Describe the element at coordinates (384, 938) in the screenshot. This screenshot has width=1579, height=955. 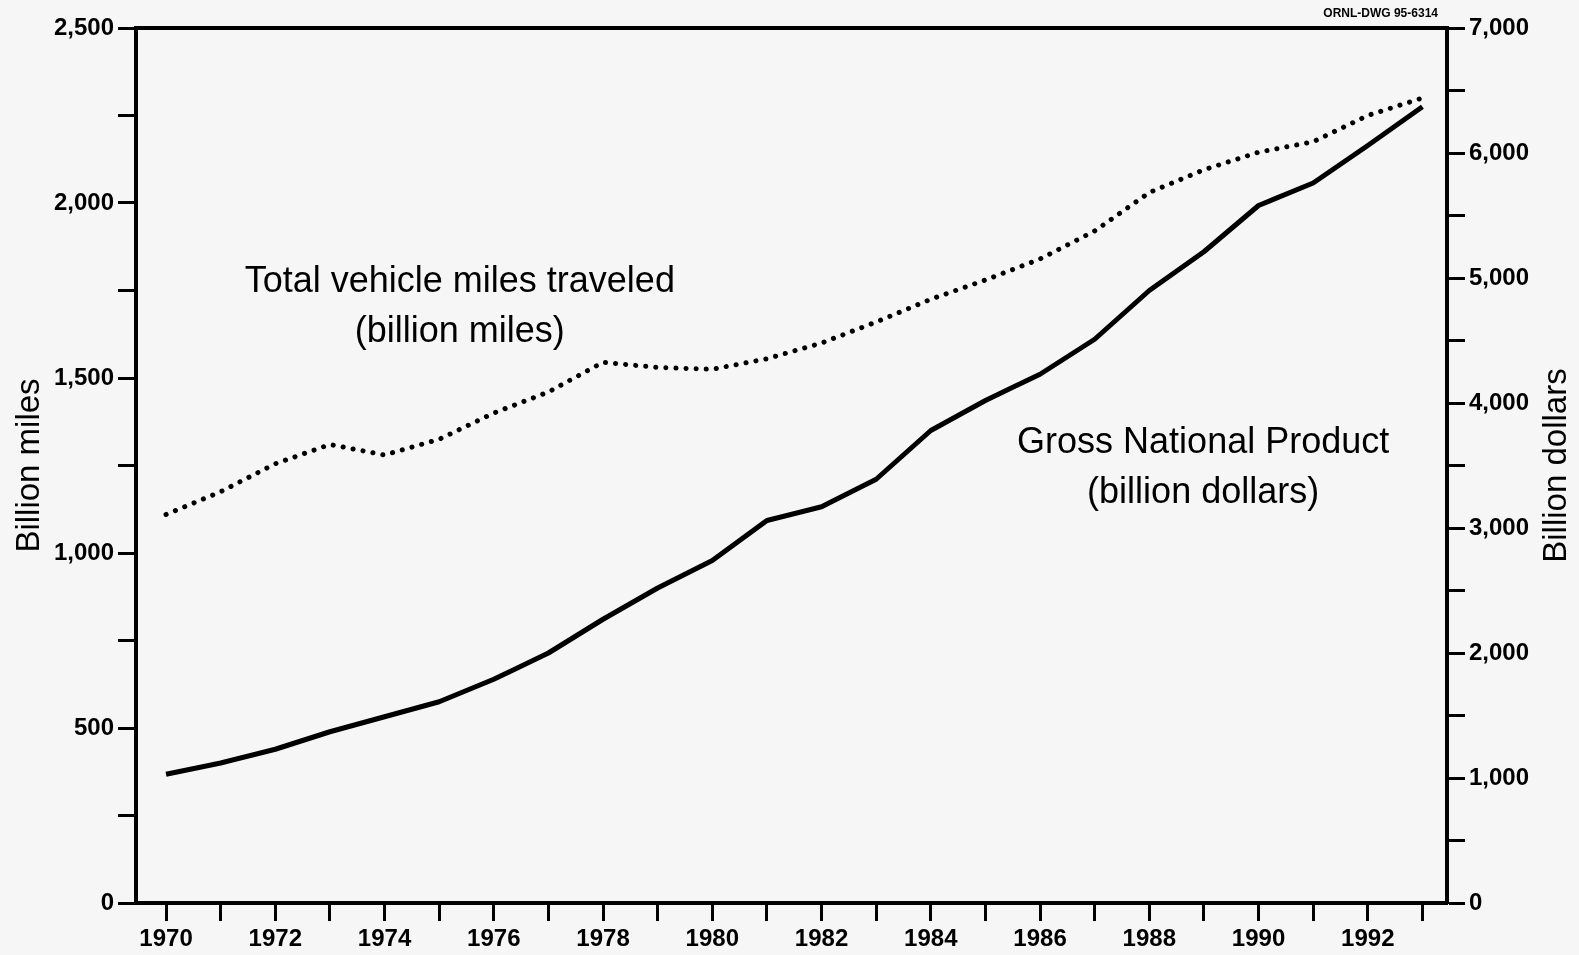
I see `x-tick-label: 1974` at that location.